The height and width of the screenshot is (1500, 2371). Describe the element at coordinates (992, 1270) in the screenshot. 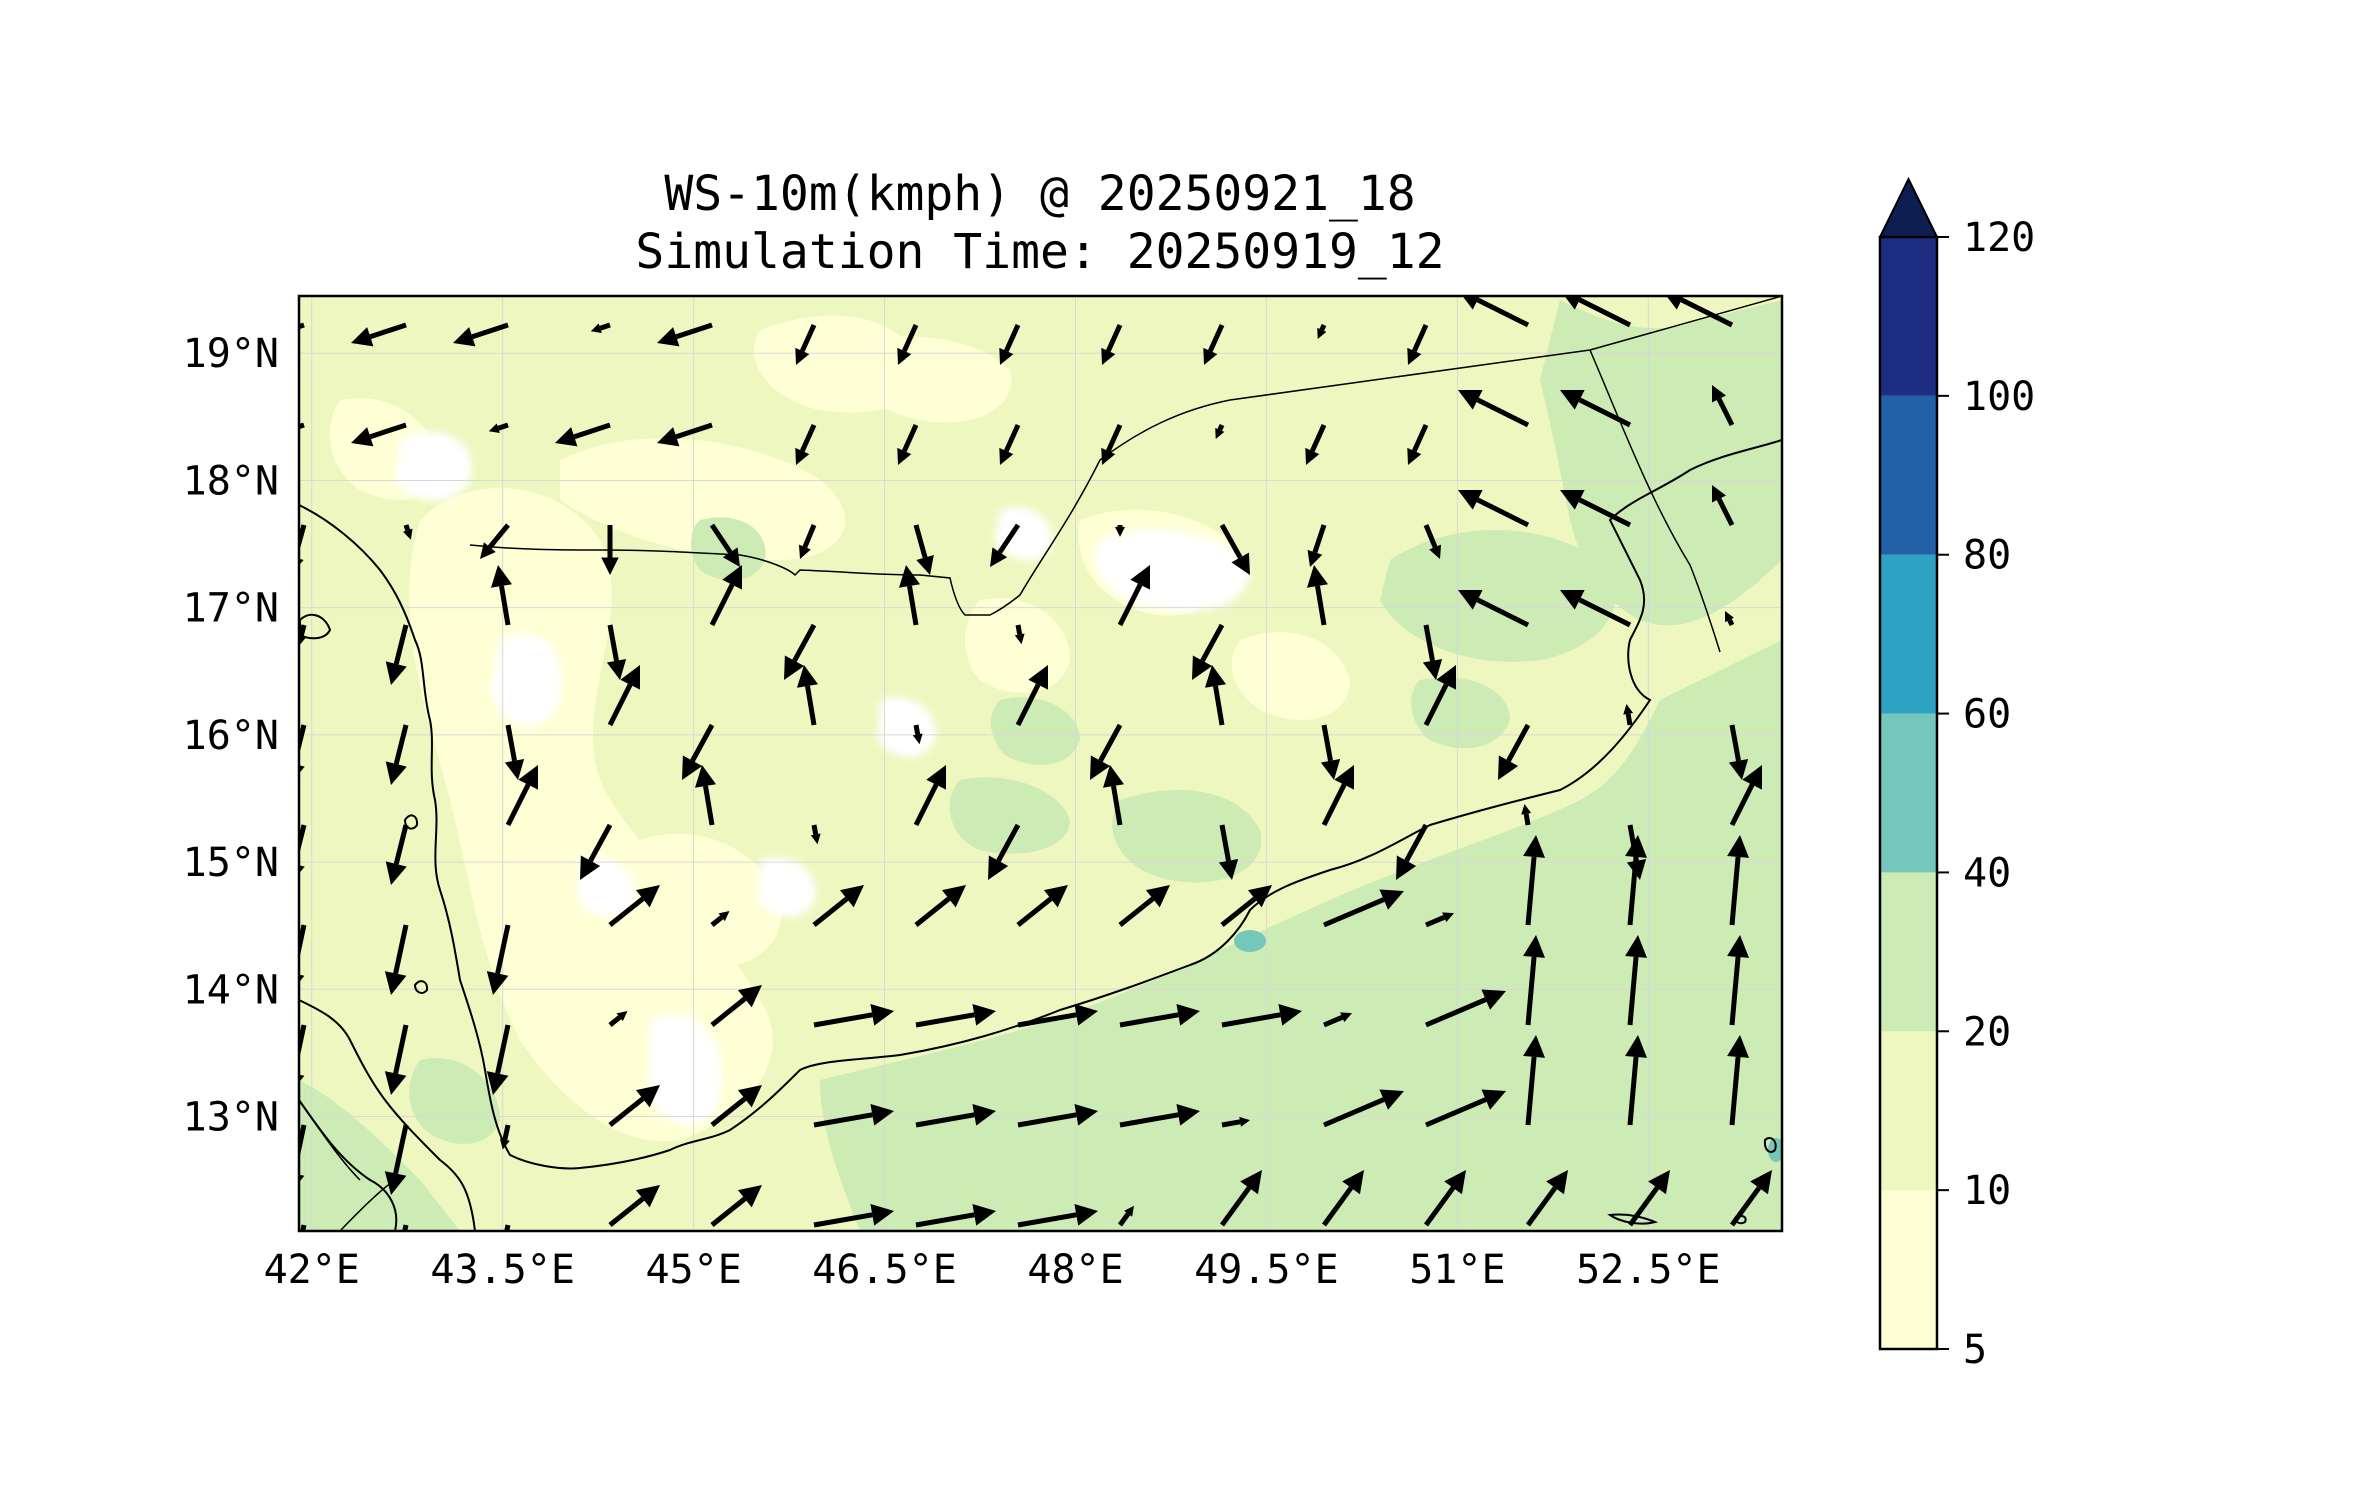

I see `longitude-axis: 42°E 43.5°E 45°E 46.5°E 48°E 49.5°E 51°E 52.5°E` at that location.